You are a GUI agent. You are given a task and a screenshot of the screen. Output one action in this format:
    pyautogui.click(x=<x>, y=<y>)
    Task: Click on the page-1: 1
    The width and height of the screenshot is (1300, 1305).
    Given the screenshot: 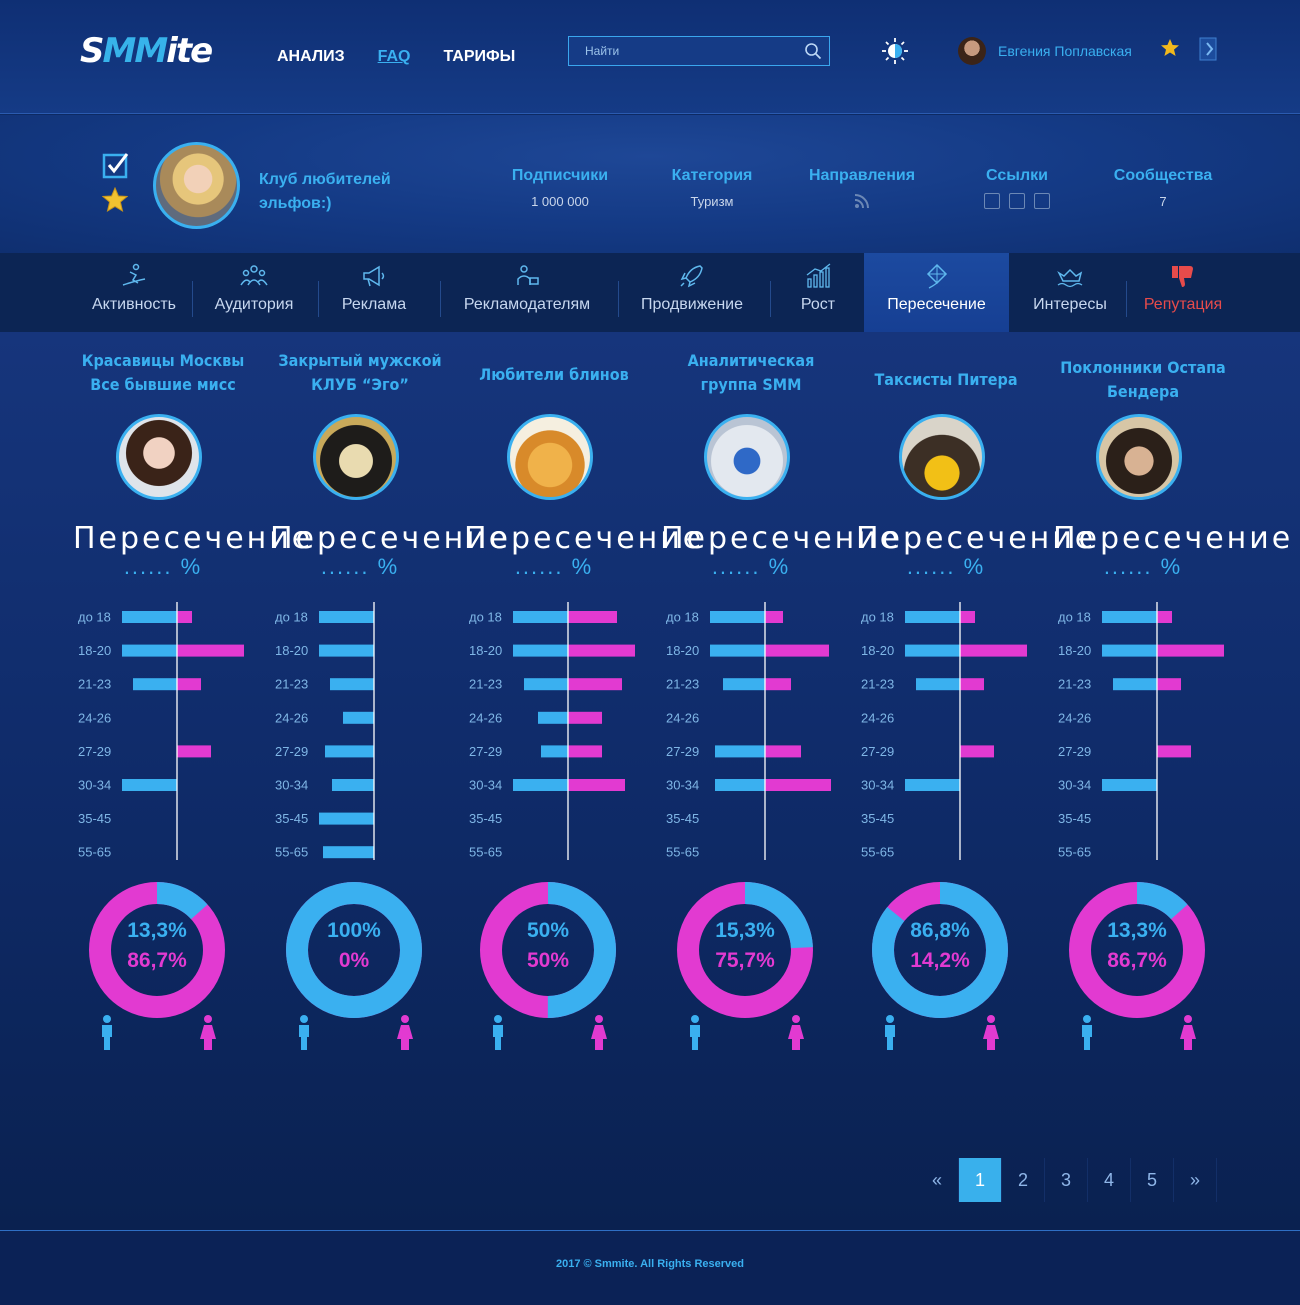 What is the action you would take?
    pyautogui.click(x=980, y=1180)
    